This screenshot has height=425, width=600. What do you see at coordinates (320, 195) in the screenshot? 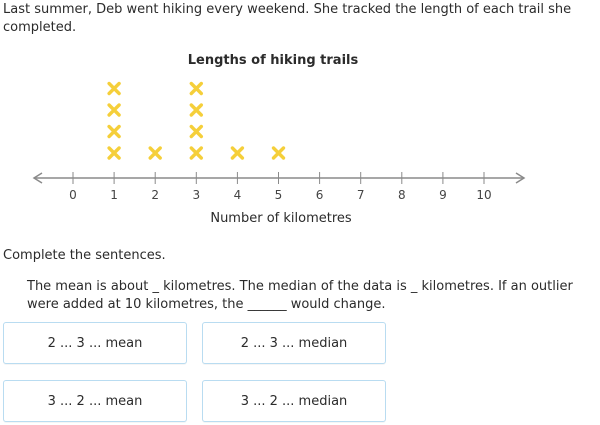
I see `tick-label: 6` at bounding box center [320, 195].